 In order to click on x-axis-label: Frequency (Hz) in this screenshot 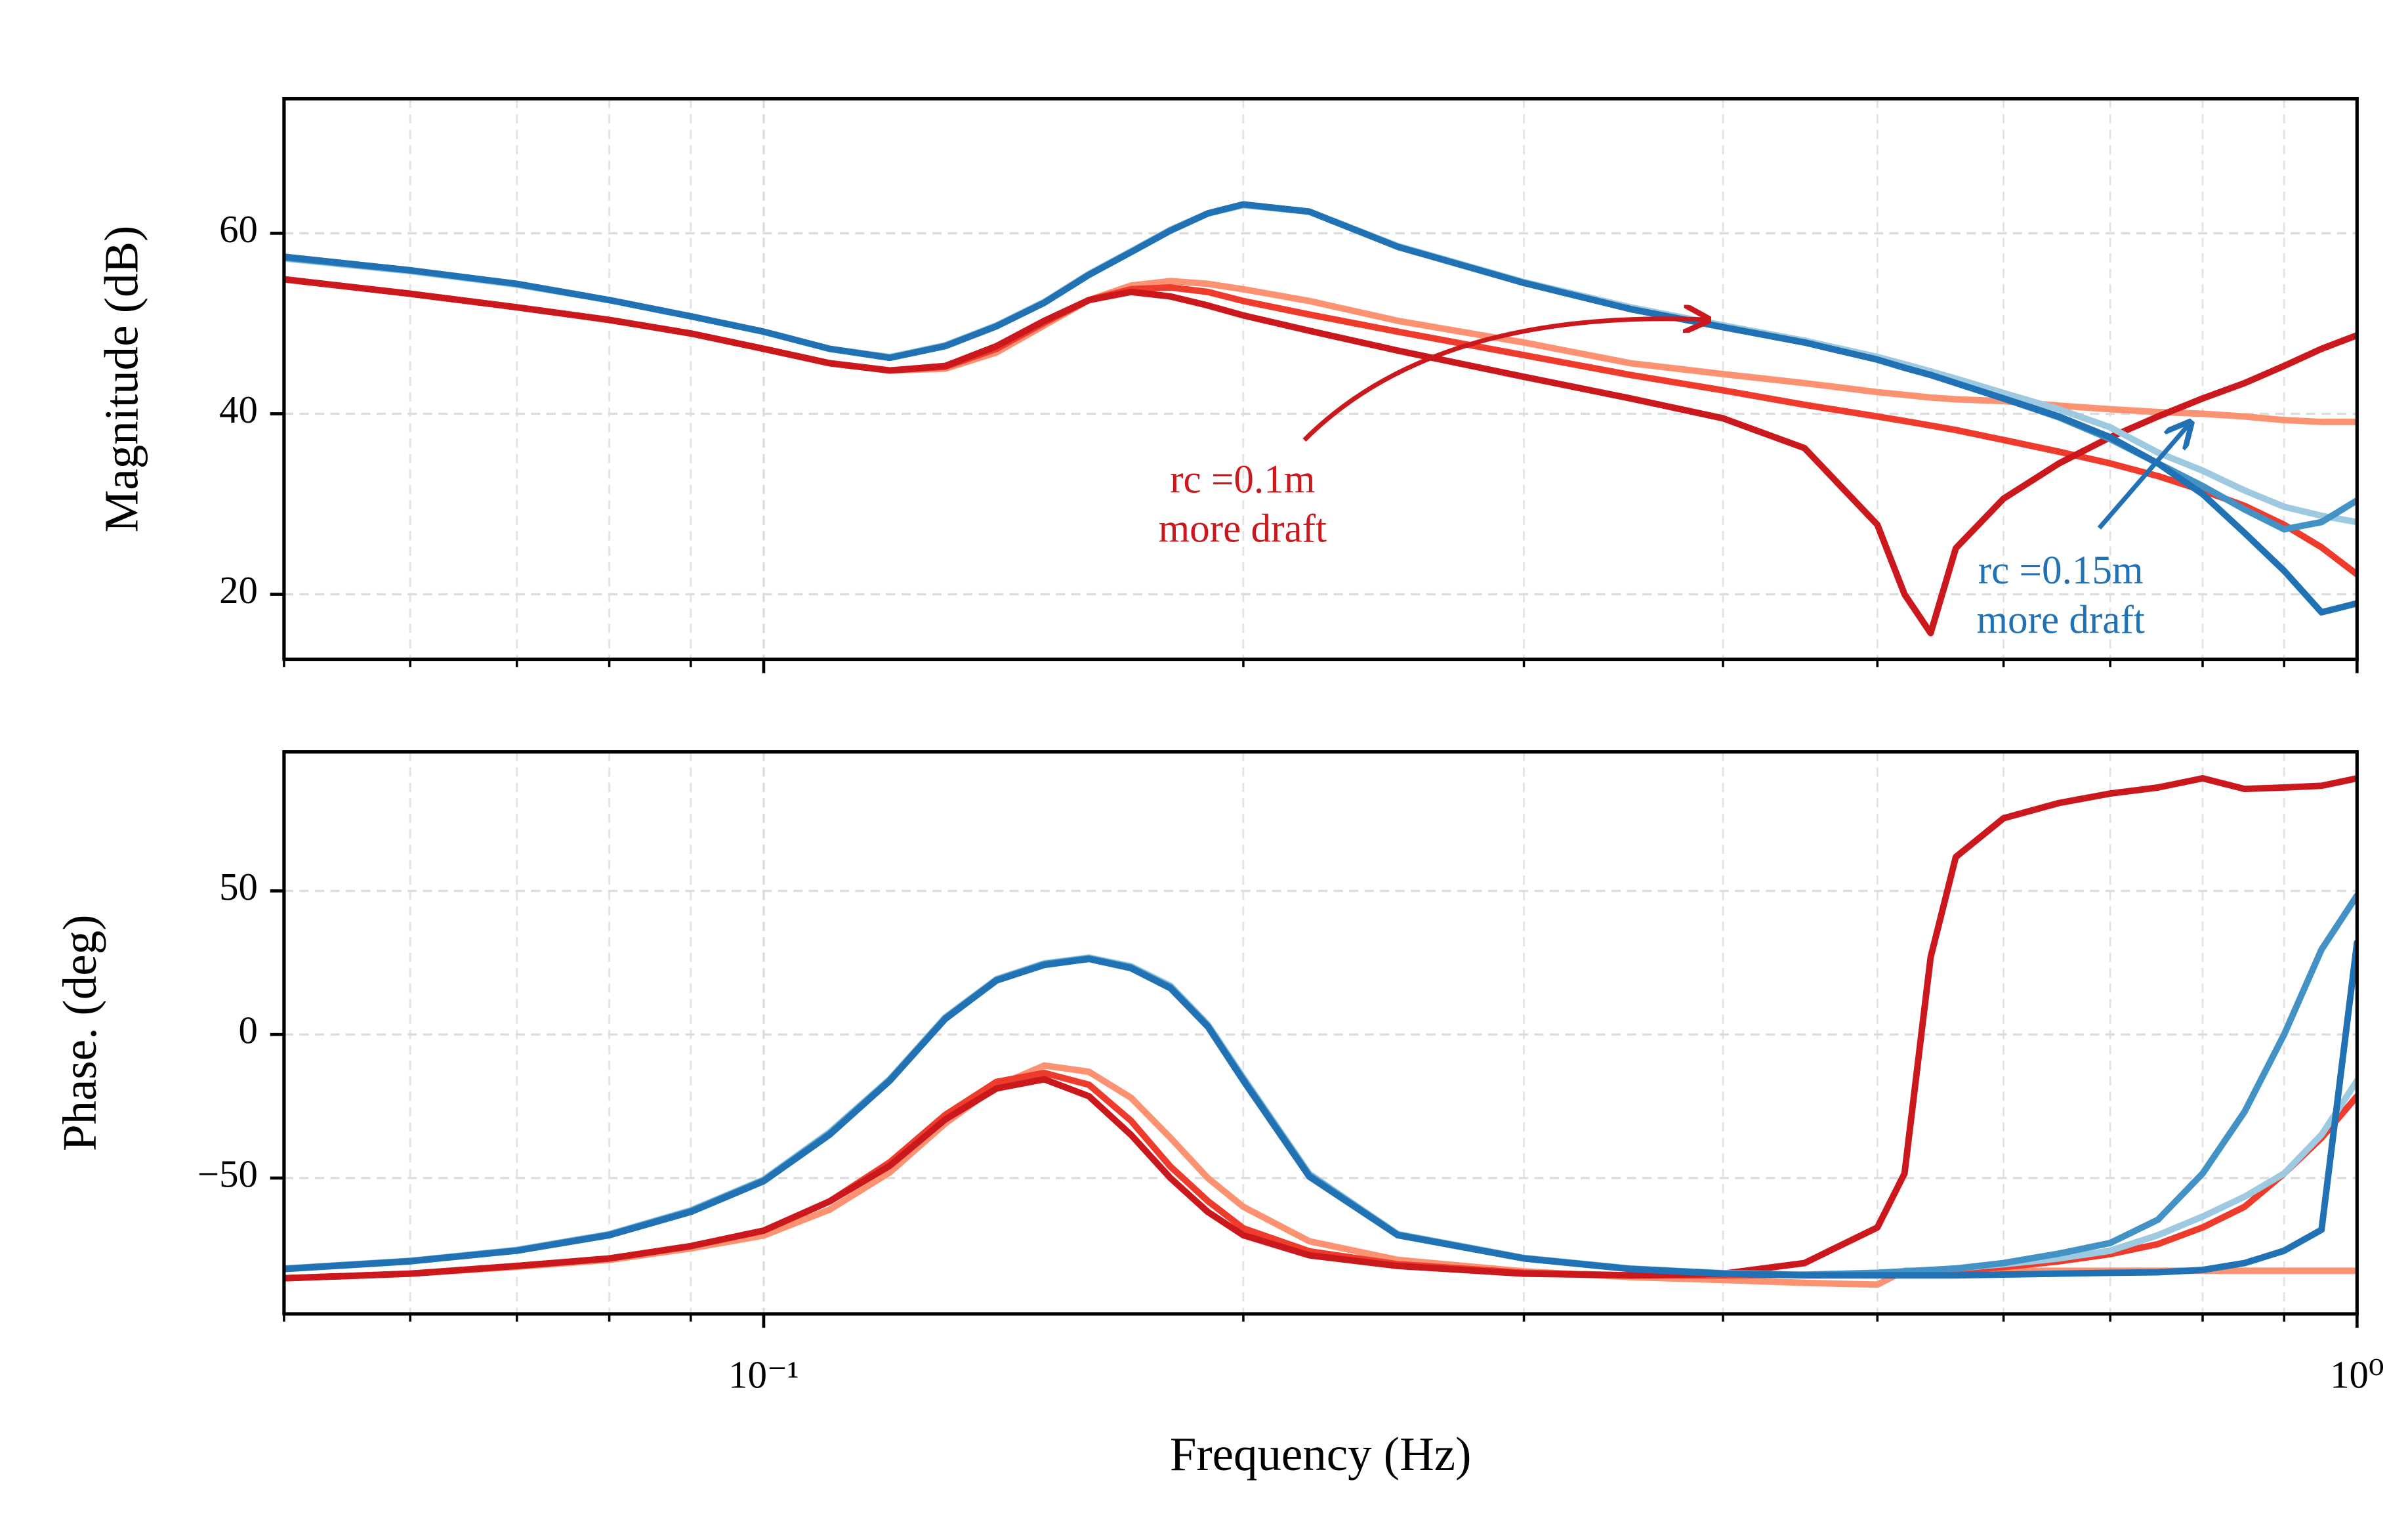, I will do `click(1321, 1454)`.